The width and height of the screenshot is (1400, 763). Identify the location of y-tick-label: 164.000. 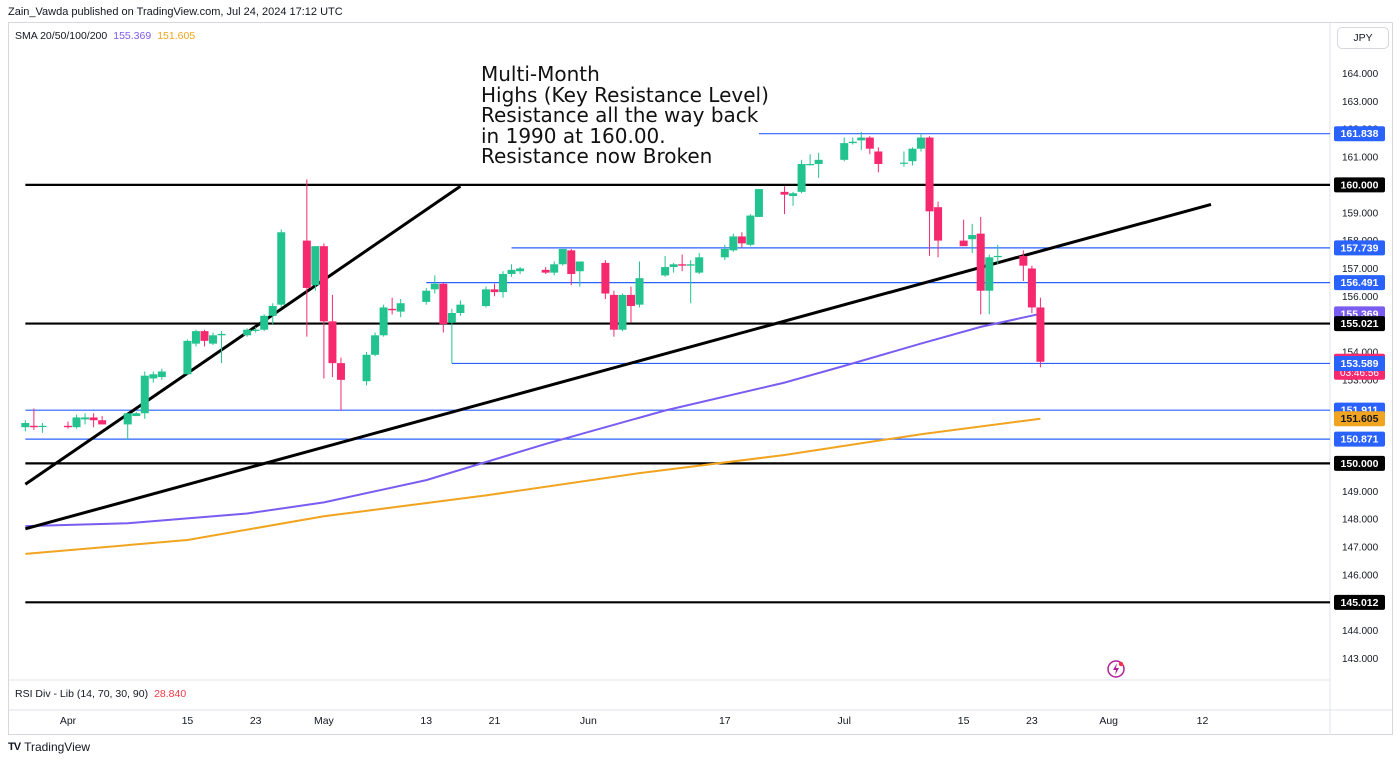
(1360, 74).